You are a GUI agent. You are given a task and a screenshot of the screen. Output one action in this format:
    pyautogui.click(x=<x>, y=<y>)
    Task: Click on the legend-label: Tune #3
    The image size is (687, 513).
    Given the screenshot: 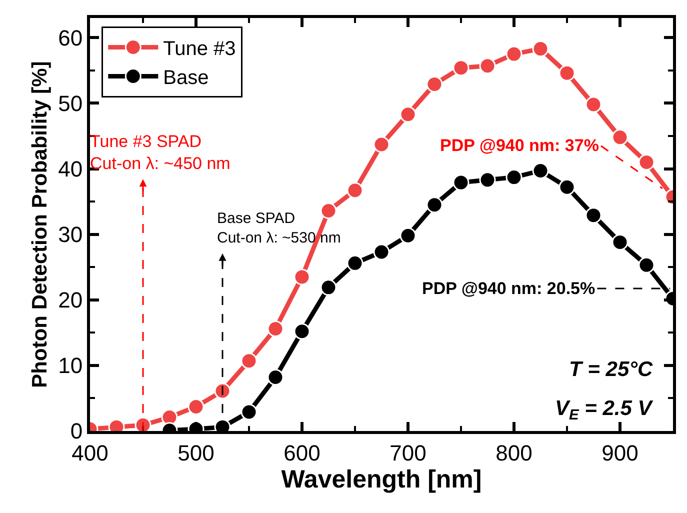 What is the action you would take?
    pyautogui.click(x=199, y=49)
    